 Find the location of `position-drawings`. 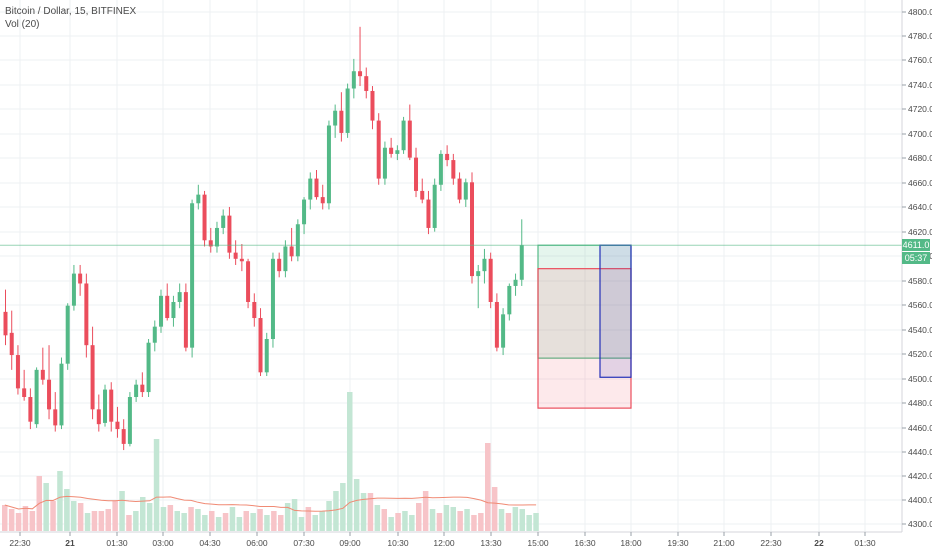

position-drawings is located at coordinates (584, 326).